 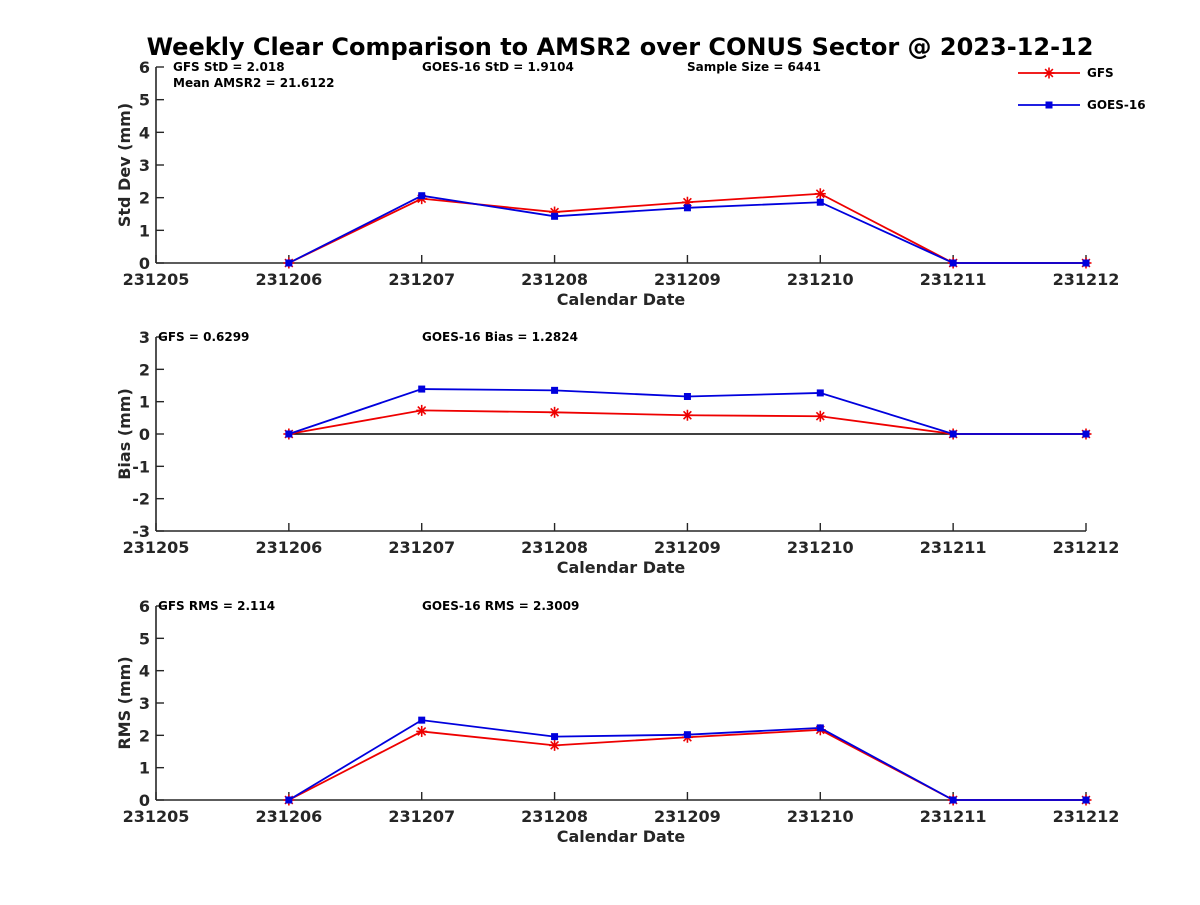 I want to click on stat-annotation-gfs-stat: GFS StD = 2.018, so click(x=229, y=67).